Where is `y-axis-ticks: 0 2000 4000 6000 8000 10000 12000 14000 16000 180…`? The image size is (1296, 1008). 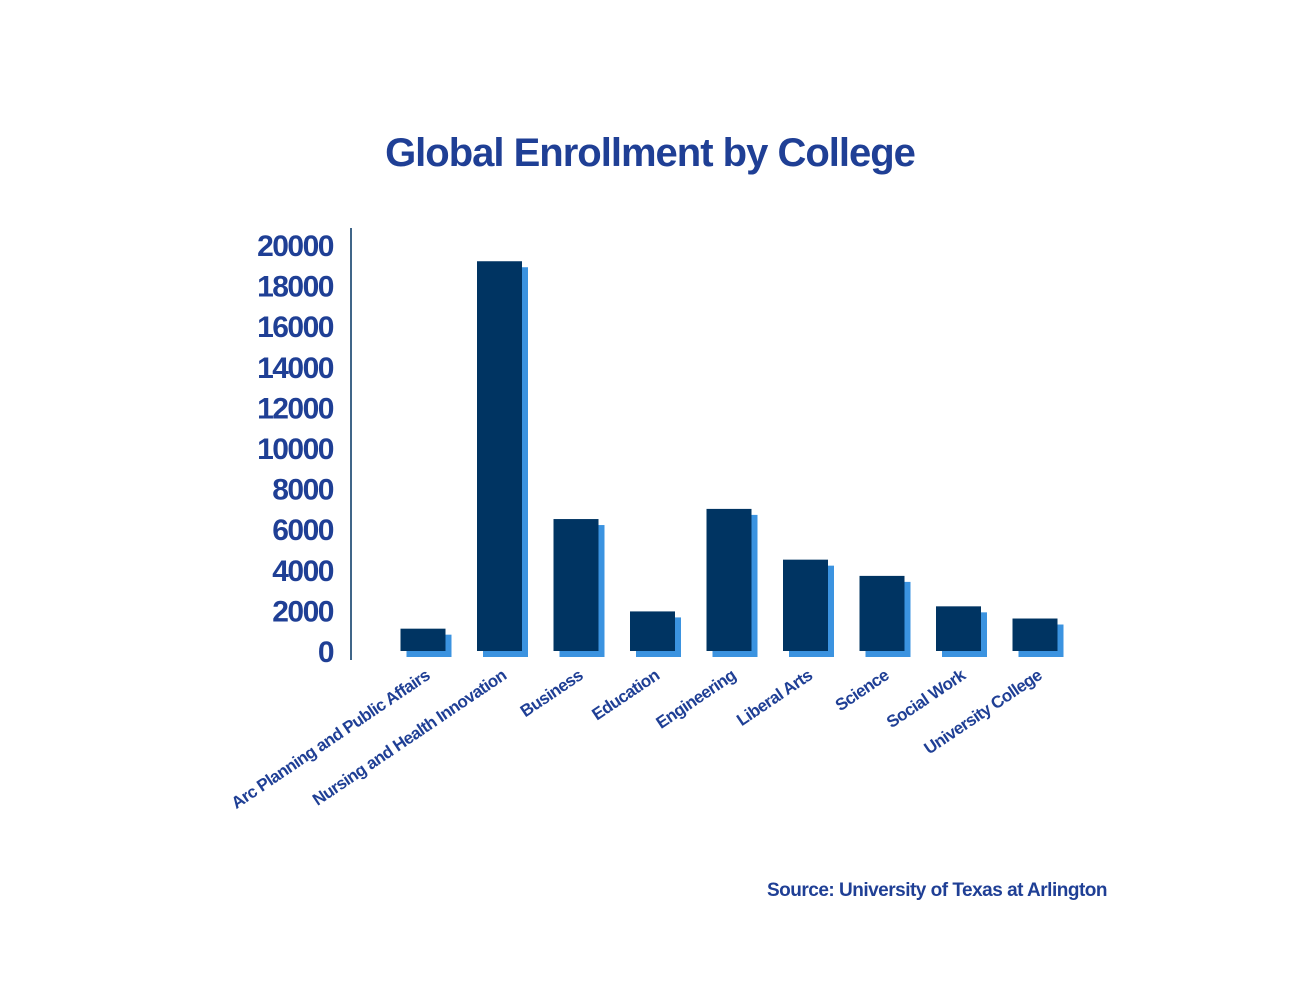
y-axis-ticks: 0 2000 4000 6000 8000 10000 12000 14000 16000 180… is located at coordinates (296, 449).